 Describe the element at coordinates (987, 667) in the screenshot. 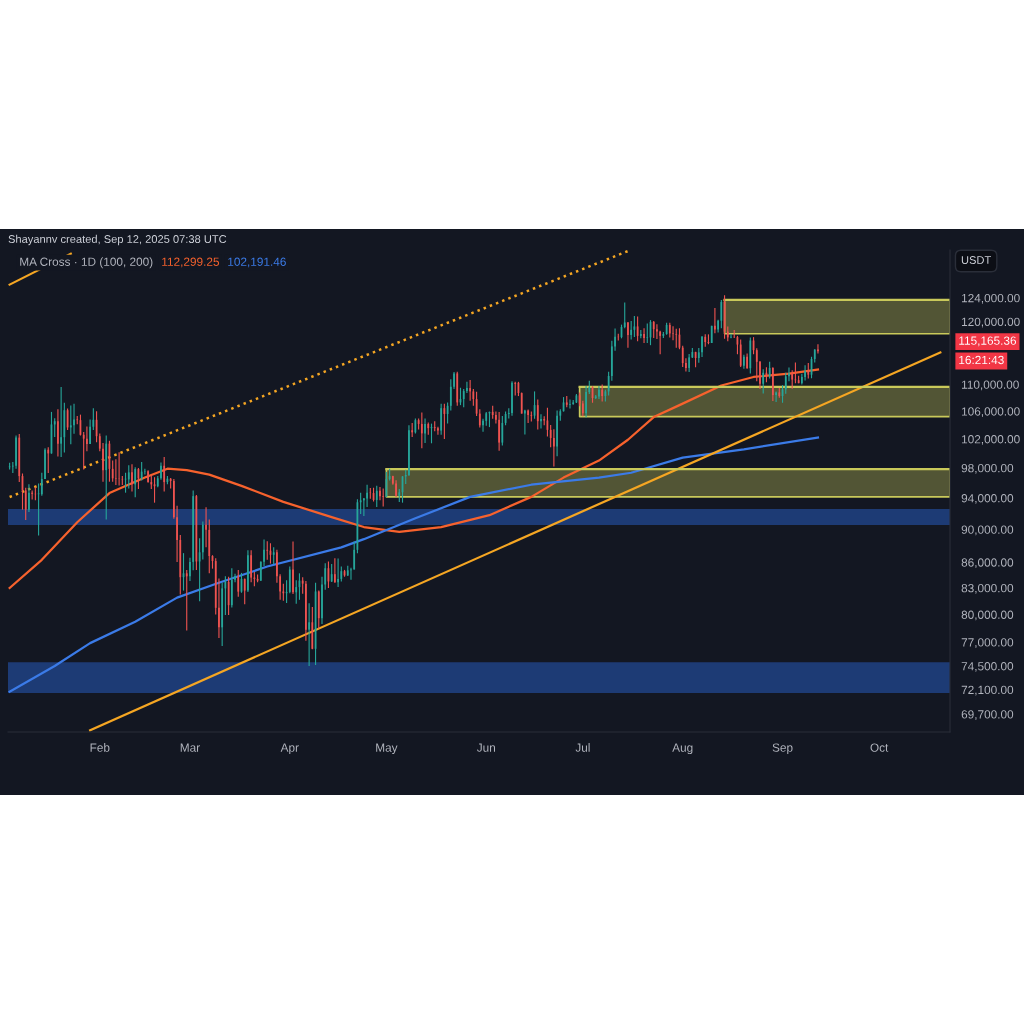

I see `y-tick-label: 74,500.00` at that location.